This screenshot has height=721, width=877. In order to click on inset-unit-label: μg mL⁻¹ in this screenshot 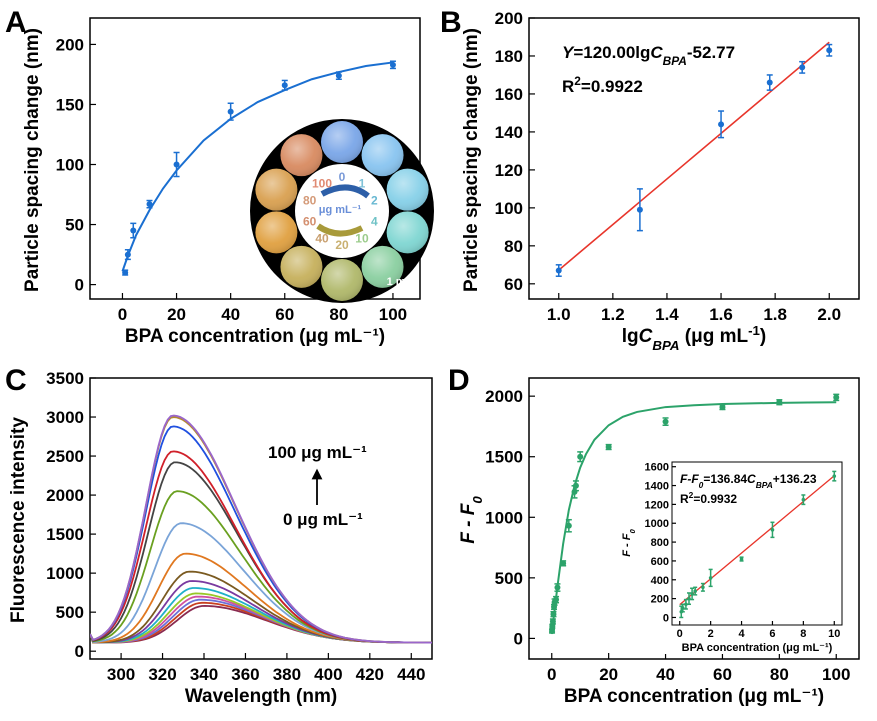, I will do `click(340, 210)`.